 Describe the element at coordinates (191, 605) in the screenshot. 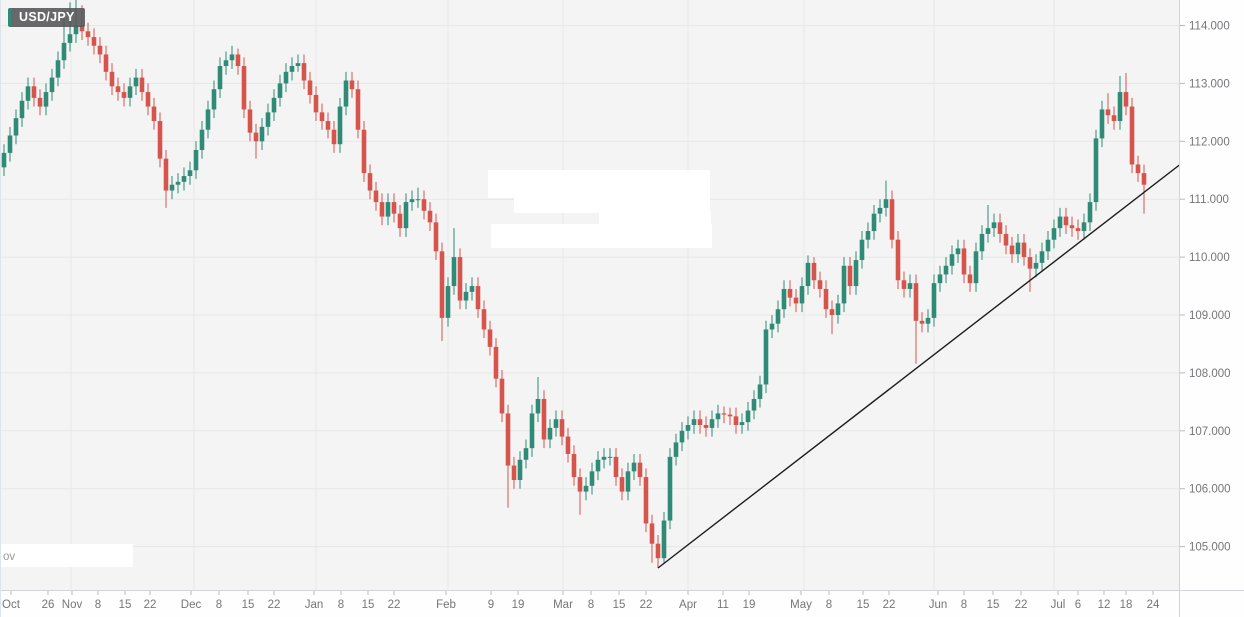

I see `time-label: Dec` at that location.